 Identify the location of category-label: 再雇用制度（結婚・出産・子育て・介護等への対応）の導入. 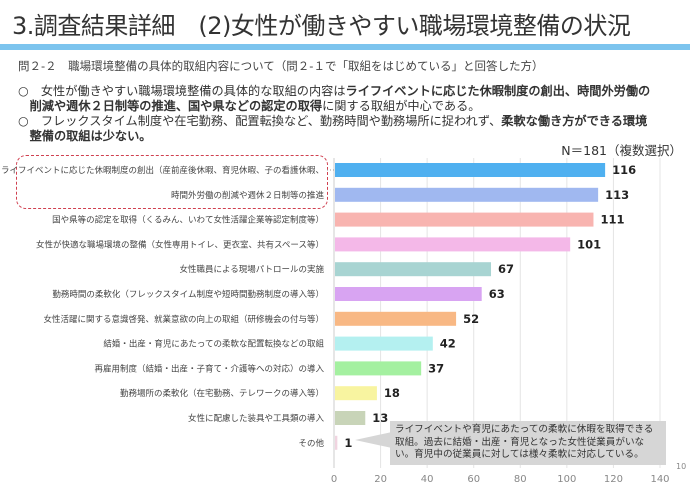
(209, 368).